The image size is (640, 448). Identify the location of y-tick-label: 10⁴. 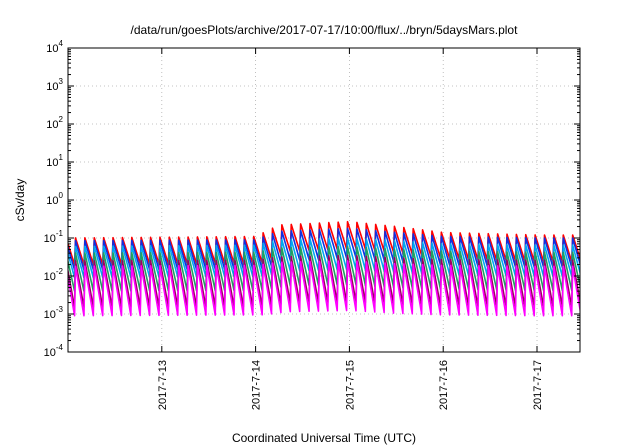
(54, 47).